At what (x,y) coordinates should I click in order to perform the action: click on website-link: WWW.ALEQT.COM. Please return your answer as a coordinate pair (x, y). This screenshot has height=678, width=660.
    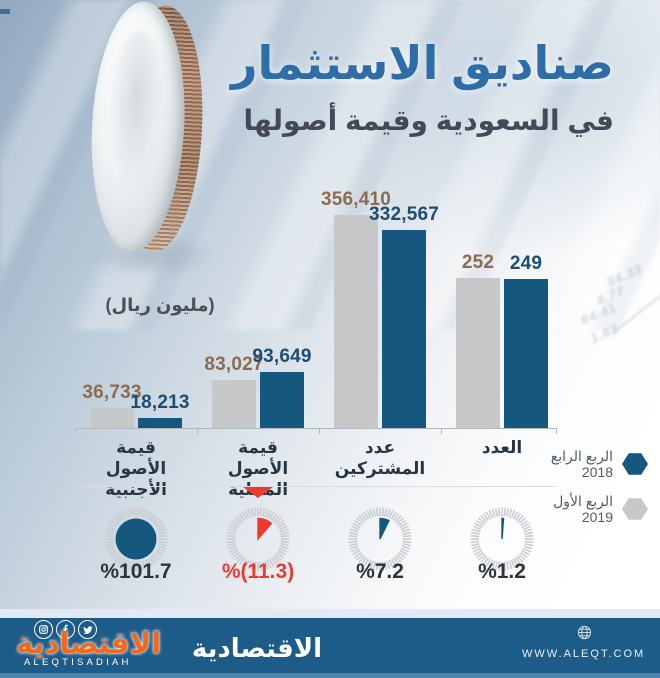
    Looking at the image, I should click on (584, 654).